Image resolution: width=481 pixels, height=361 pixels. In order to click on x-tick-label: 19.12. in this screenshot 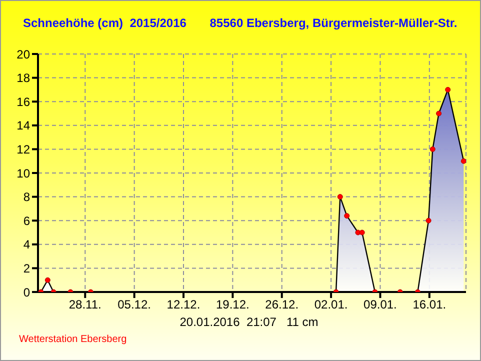, I will do `click(233, 305)`.